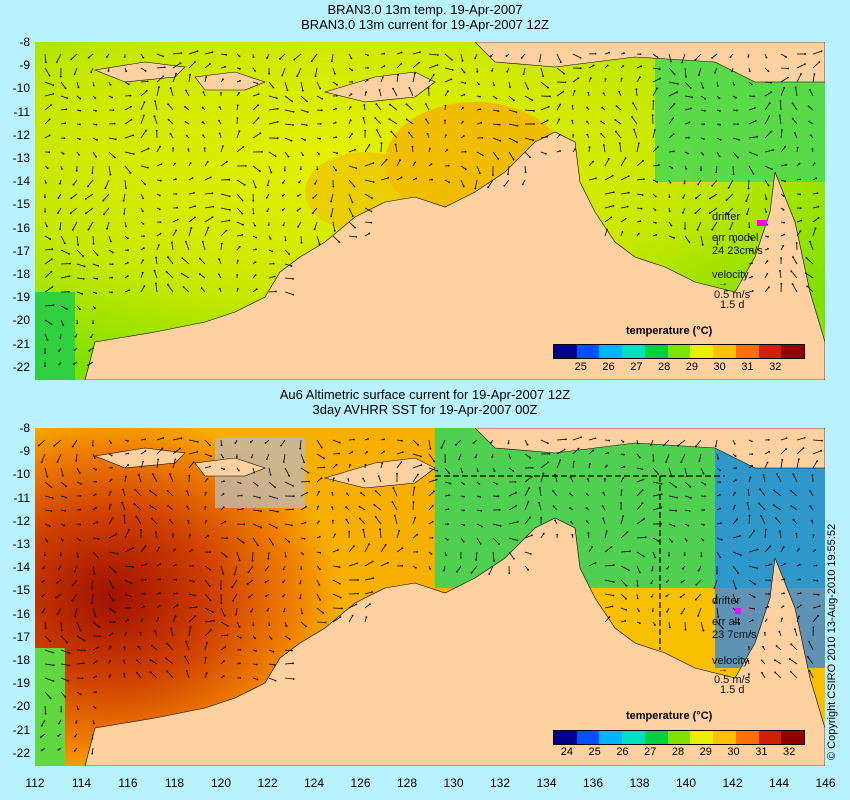 Image resolution: width=850 pixels, height=800 pixels. What do you see at coordinates (21, 111) in the screenshot?
I see `latitude-tick-label: -11` at bounding box center [21, 111].